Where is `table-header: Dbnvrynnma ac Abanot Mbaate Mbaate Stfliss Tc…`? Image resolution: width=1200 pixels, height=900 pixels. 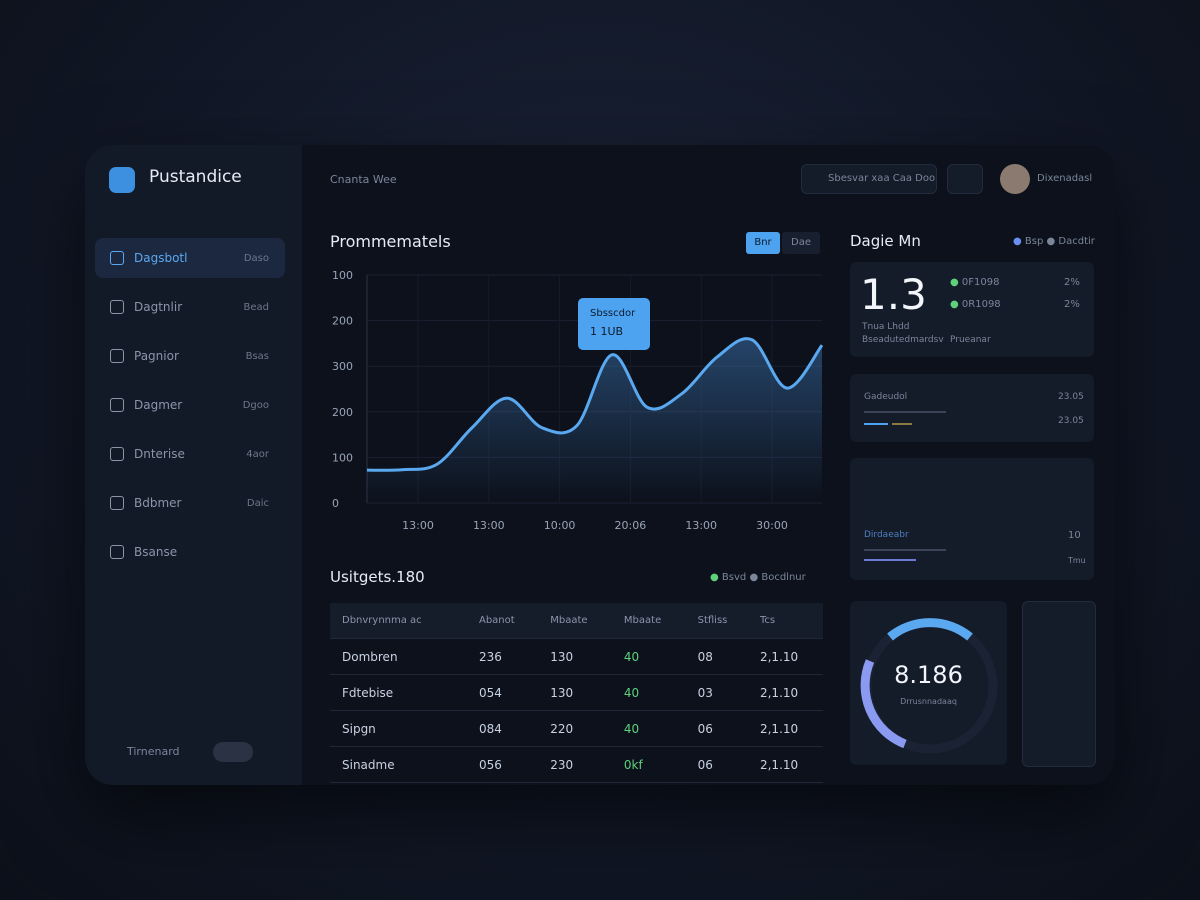 table-header: Dbnvrynnma ac Abanot Mbaate Mbaate Stfliss Tc… is located at coordinates (576, 621).